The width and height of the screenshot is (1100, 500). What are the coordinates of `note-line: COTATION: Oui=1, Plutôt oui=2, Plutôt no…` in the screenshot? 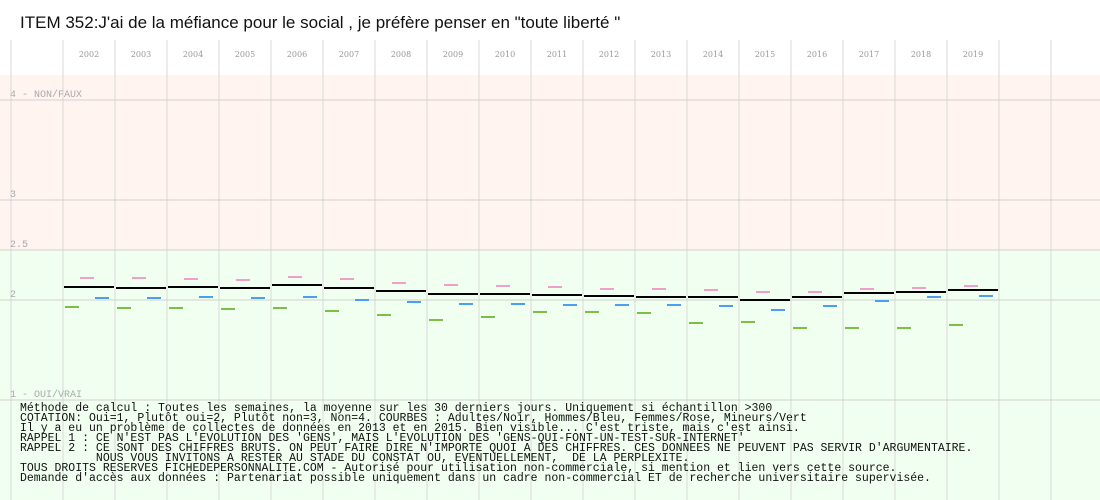 It's located at (413, 418).